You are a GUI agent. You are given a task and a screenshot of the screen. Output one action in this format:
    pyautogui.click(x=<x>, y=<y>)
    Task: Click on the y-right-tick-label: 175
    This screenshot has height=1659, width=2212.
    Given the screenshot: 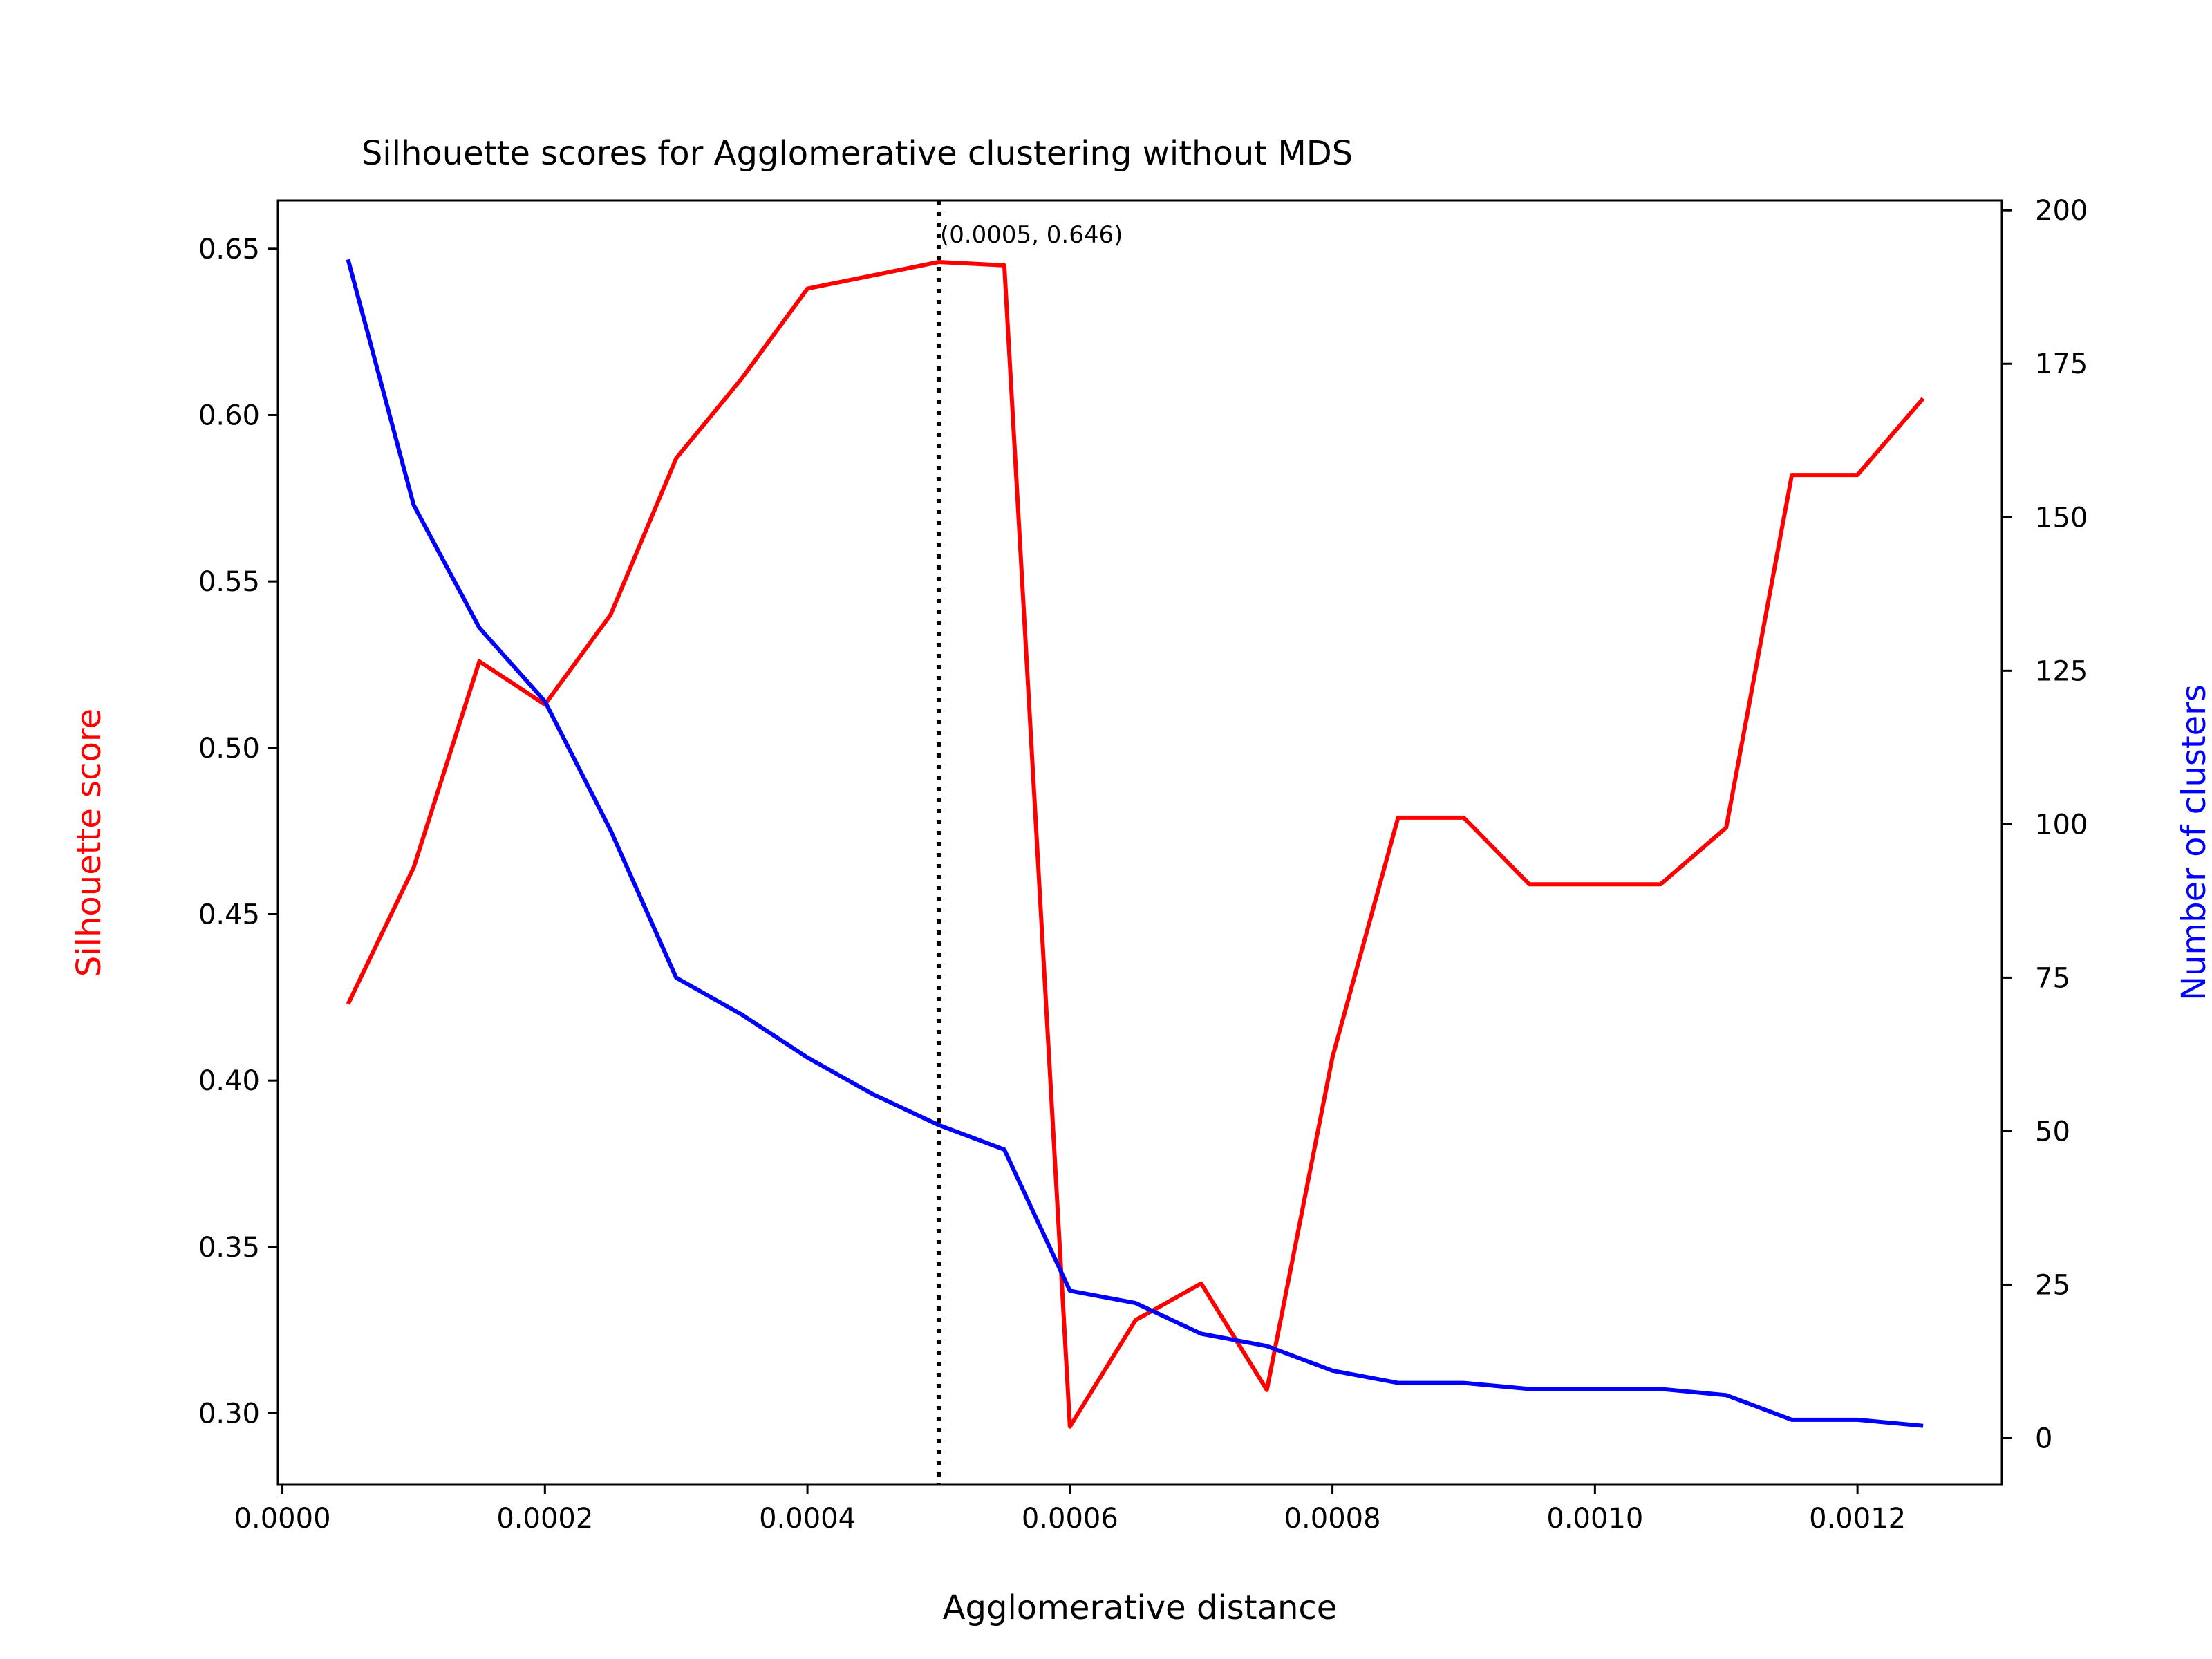 What is the action you would take?
    pyautogui.click(x=2061, y=364)
    